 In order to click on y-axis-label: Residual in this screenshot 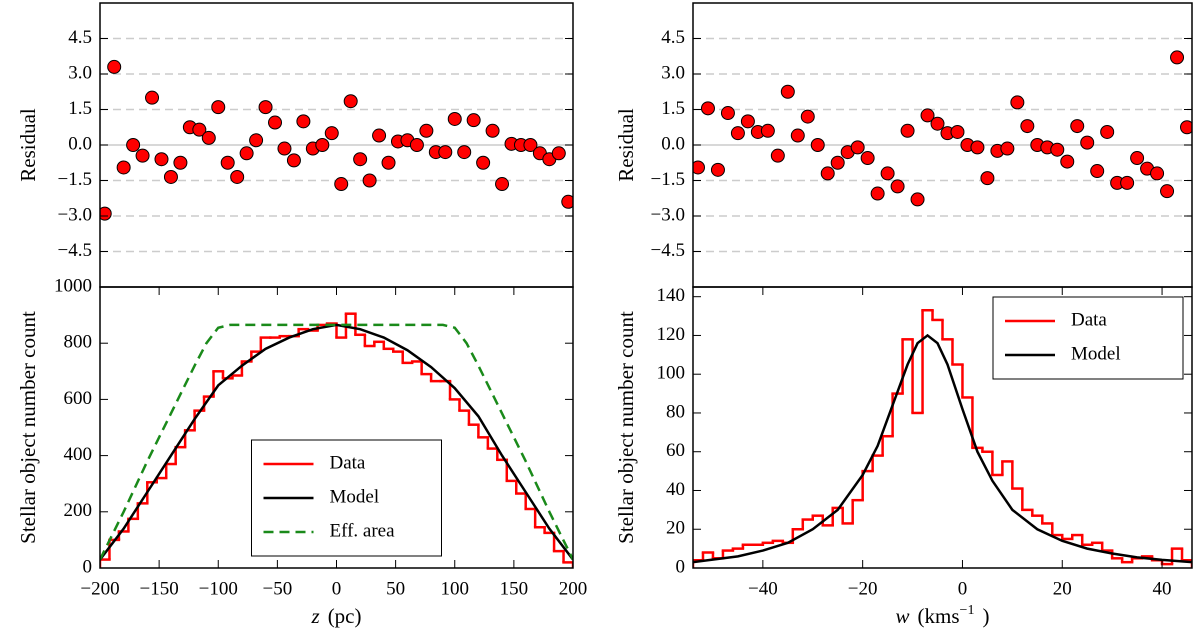, I will do `click(28, 145)`.